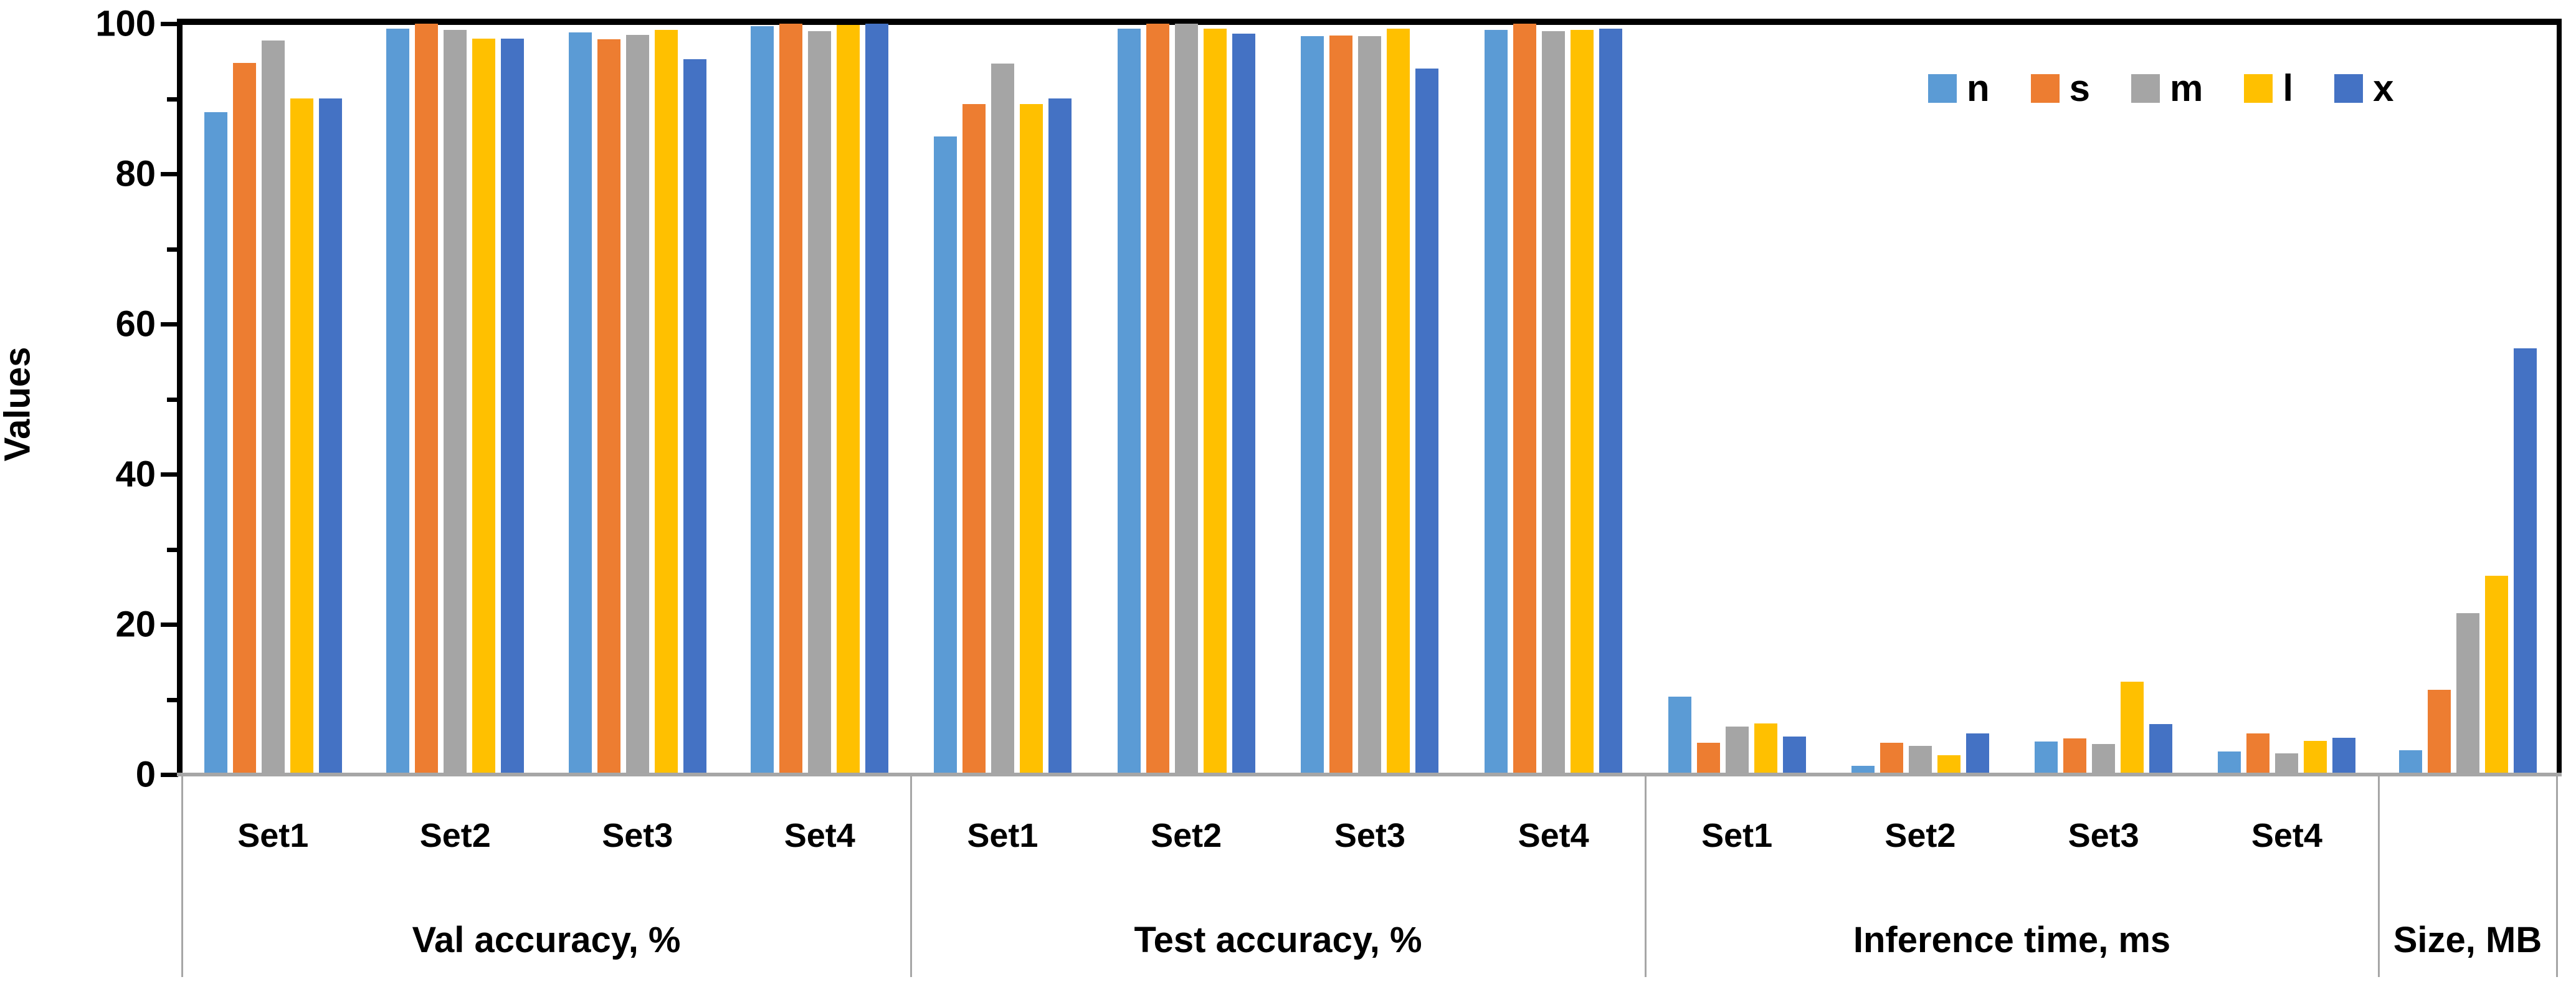  What do you see at coordinates (2349, 89) in the screenshot?
I see `legend-swatch-x` at bounding box center [2349, 89].